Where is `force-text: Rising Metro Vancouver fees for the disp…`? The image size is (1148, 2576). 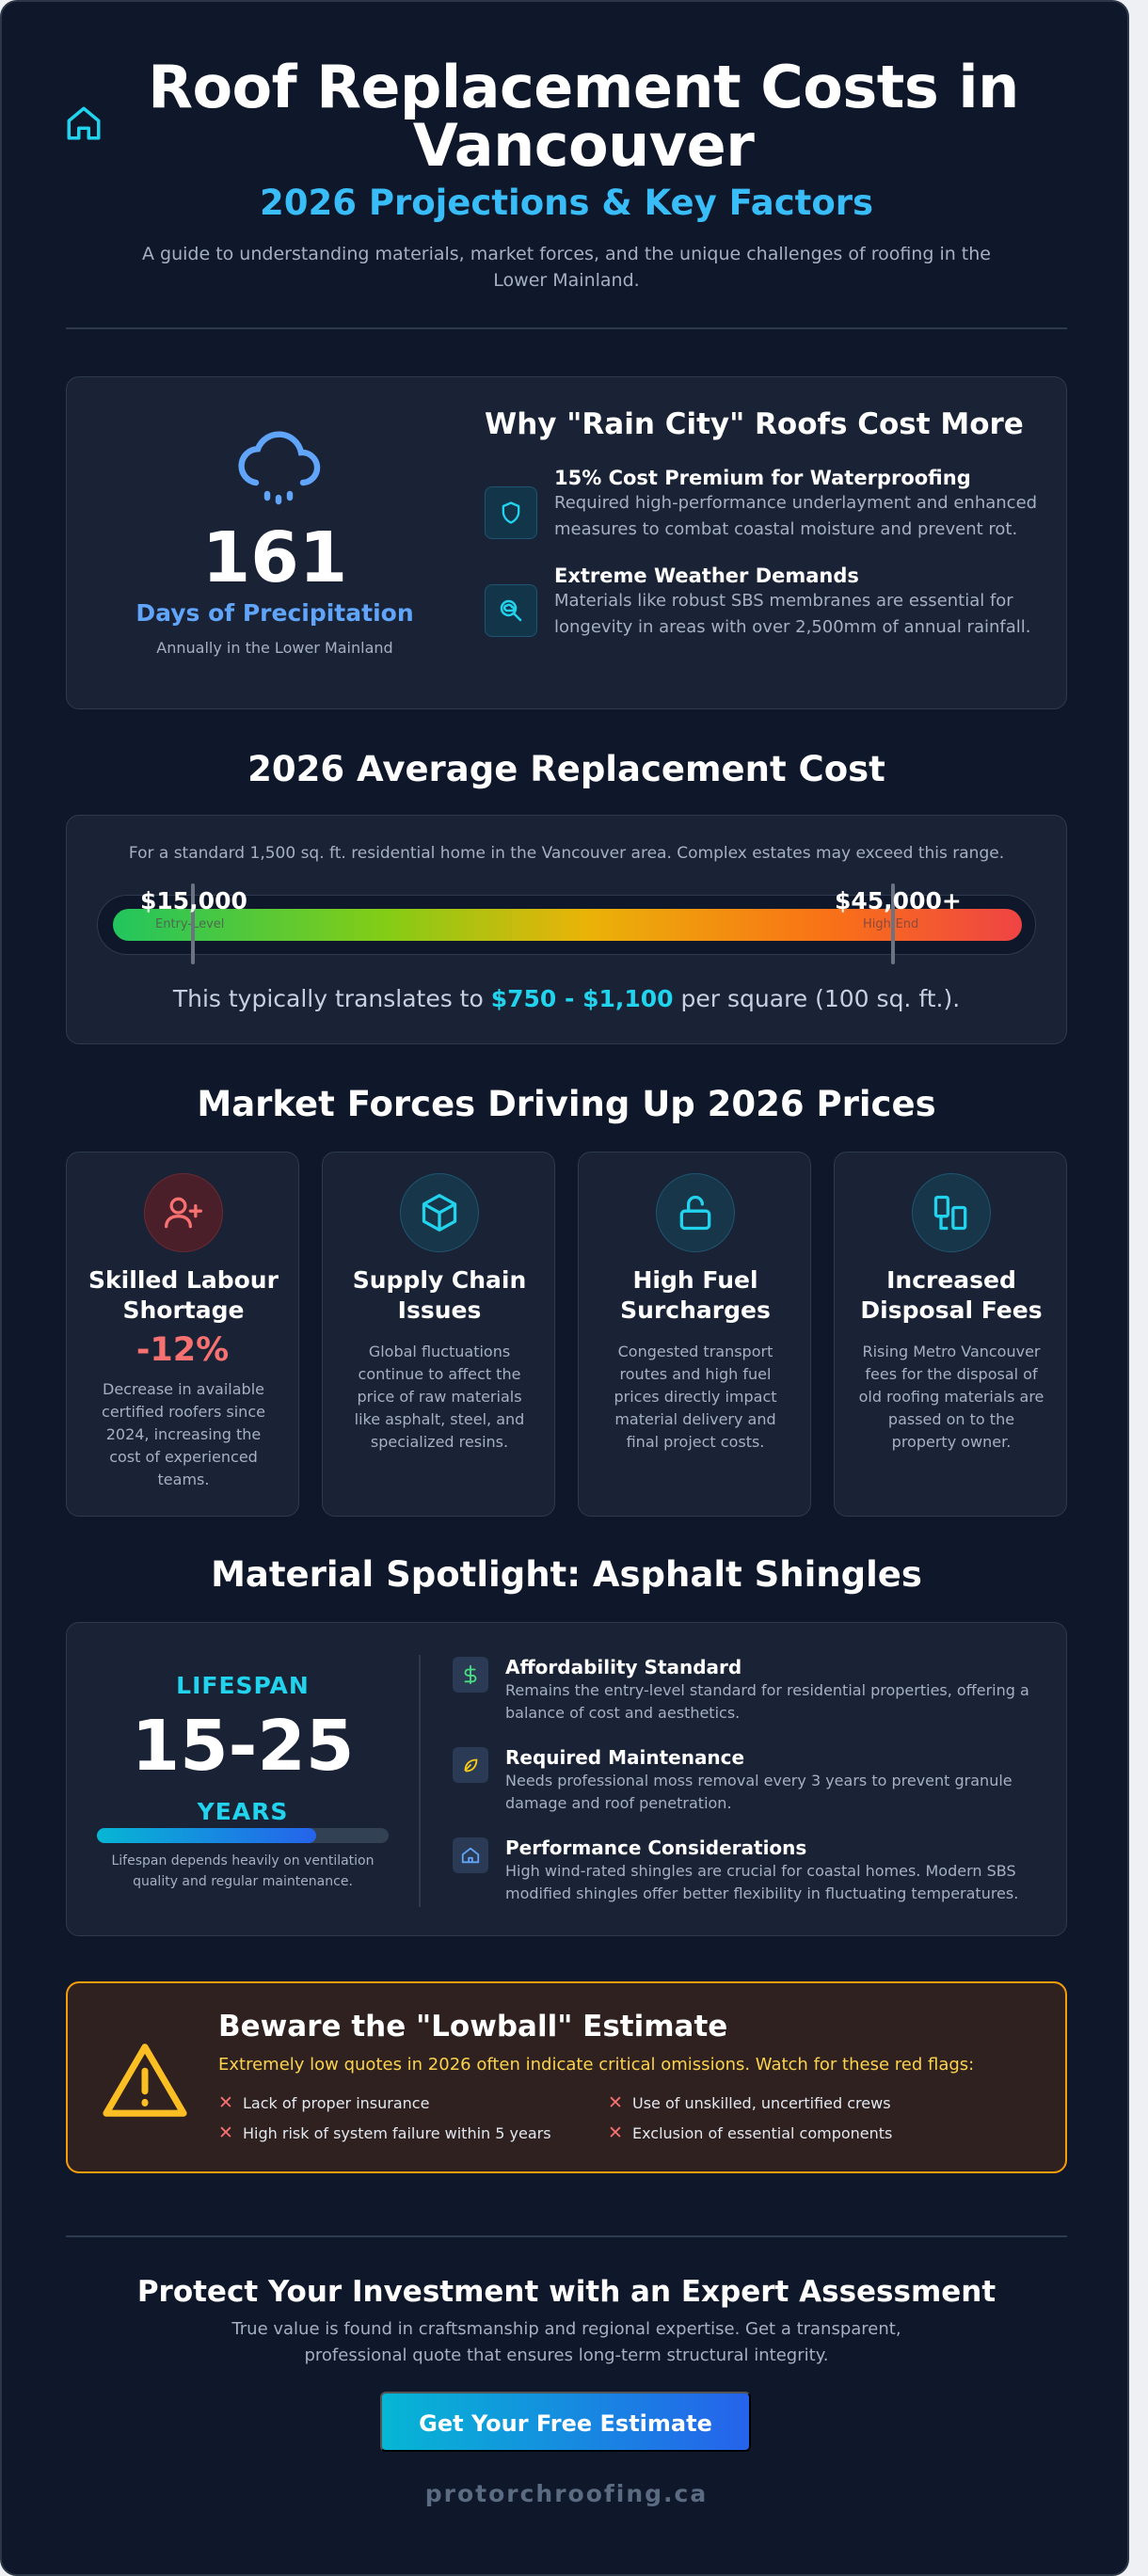 force-text: Rising Metro Vancouver fees for the disp… is located at coordinates (951, 1397).